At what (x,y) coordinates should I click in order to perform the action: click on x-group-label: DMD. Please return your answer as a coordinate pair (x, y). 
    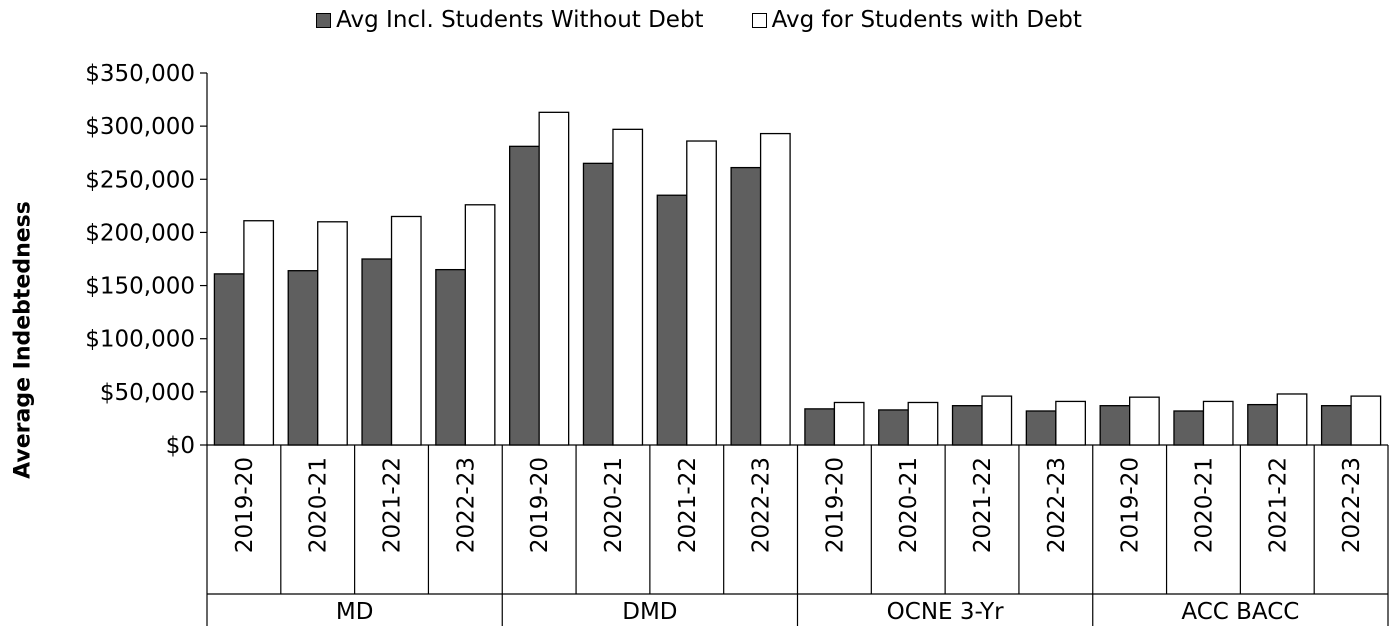
    Looking at the image, I should click on (649, 612).